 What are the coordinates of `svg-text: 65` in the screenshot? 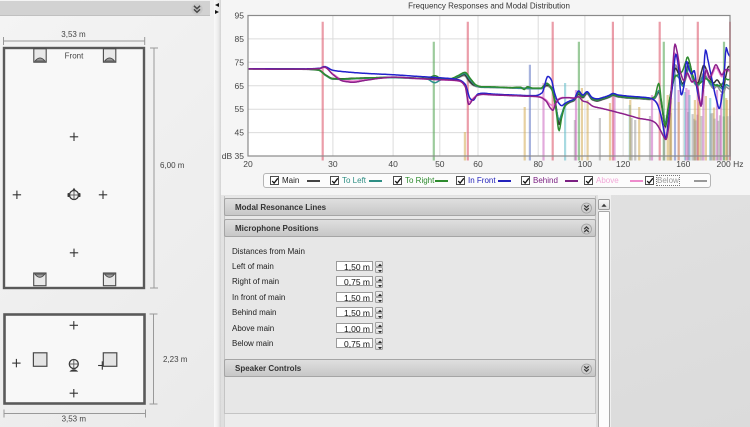 It's located at (240, 86).